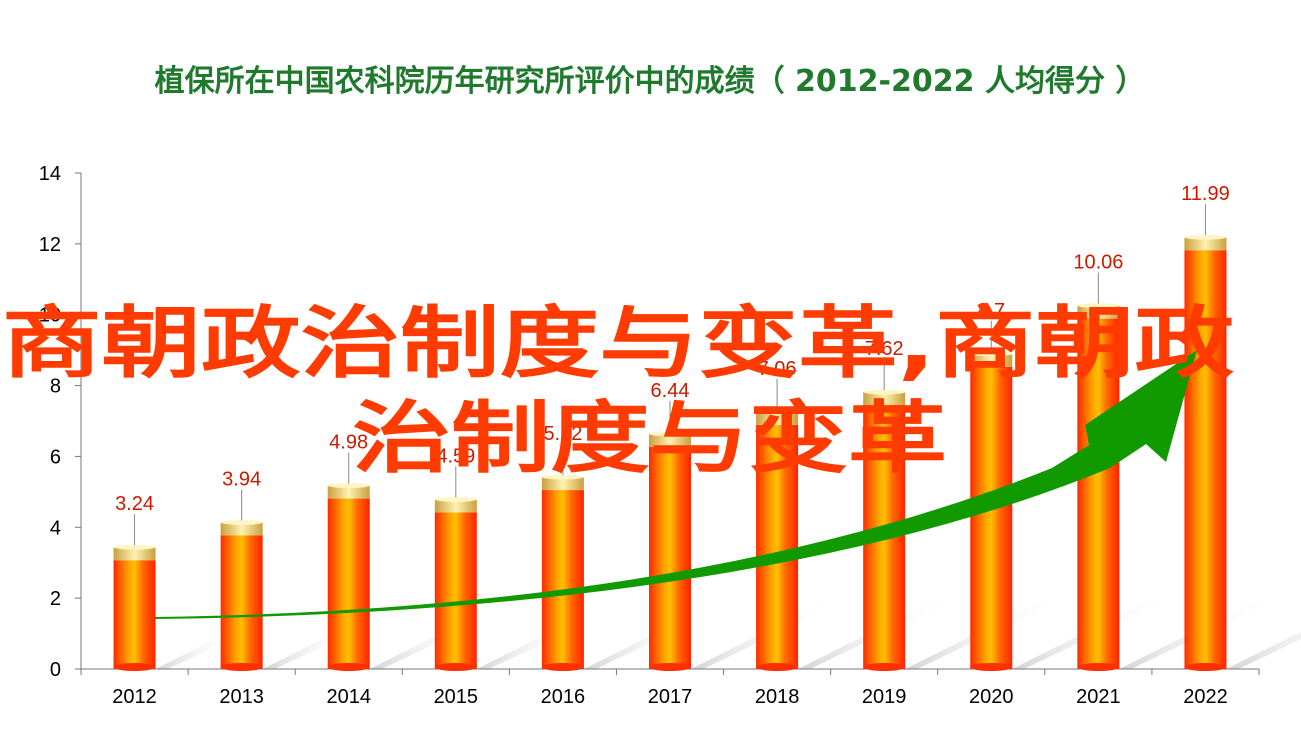 This screenshot has height=730, width=1301. What do you see at coordinates (455, 456) in the screenshot?
I see `data-label: 4.59` at bounding box center [455, 456].